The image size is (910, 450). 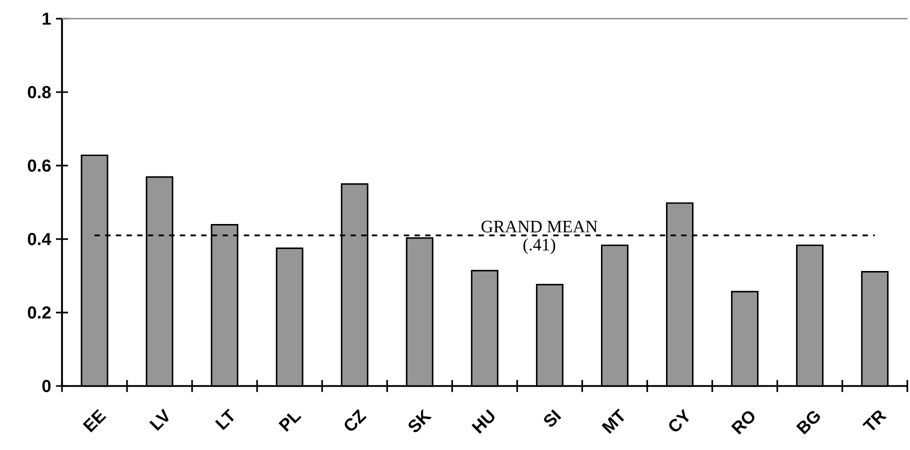 What do you see at coordinates (355, 420) in the screenshot?
I see `x-tick-label: CZ` at bounding box center [355, 420].